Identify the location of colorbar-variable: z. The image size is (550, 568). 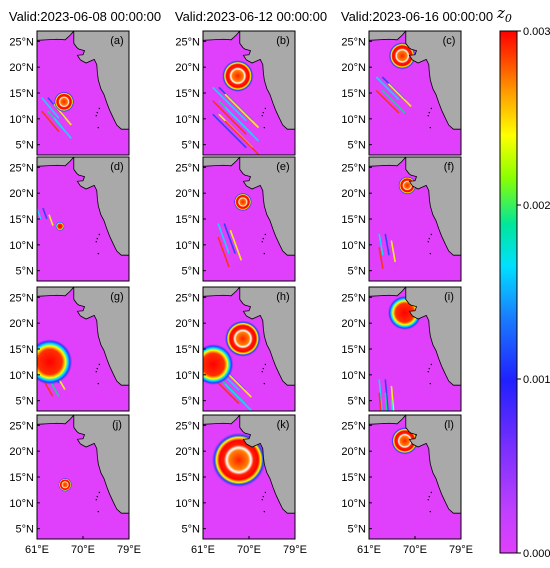
(500, 13).